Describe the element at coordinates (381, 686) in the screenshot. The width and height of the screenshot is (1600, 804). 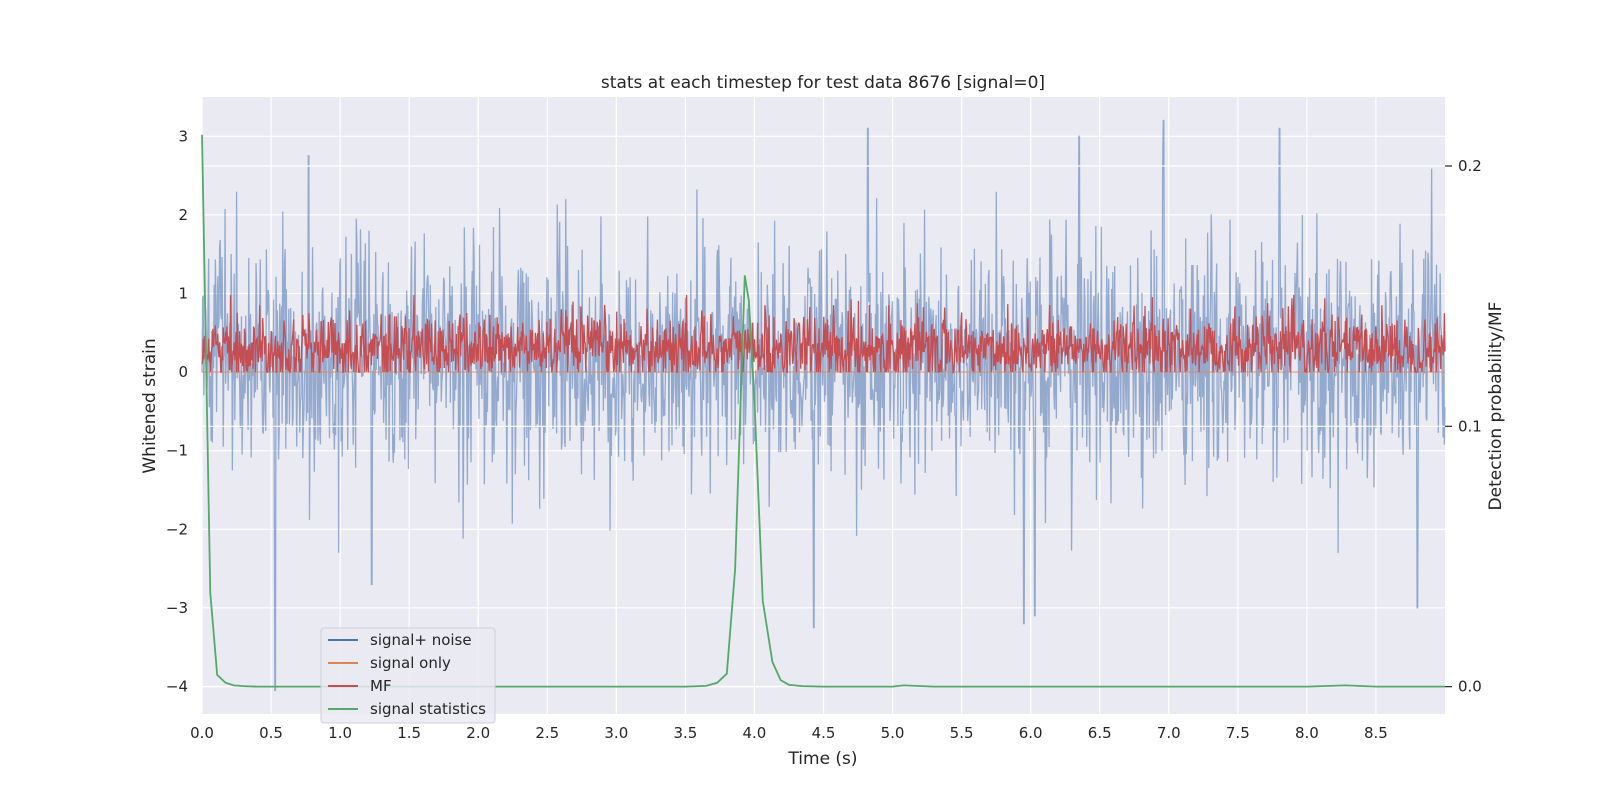
I see `legend-label: MF` at that location.